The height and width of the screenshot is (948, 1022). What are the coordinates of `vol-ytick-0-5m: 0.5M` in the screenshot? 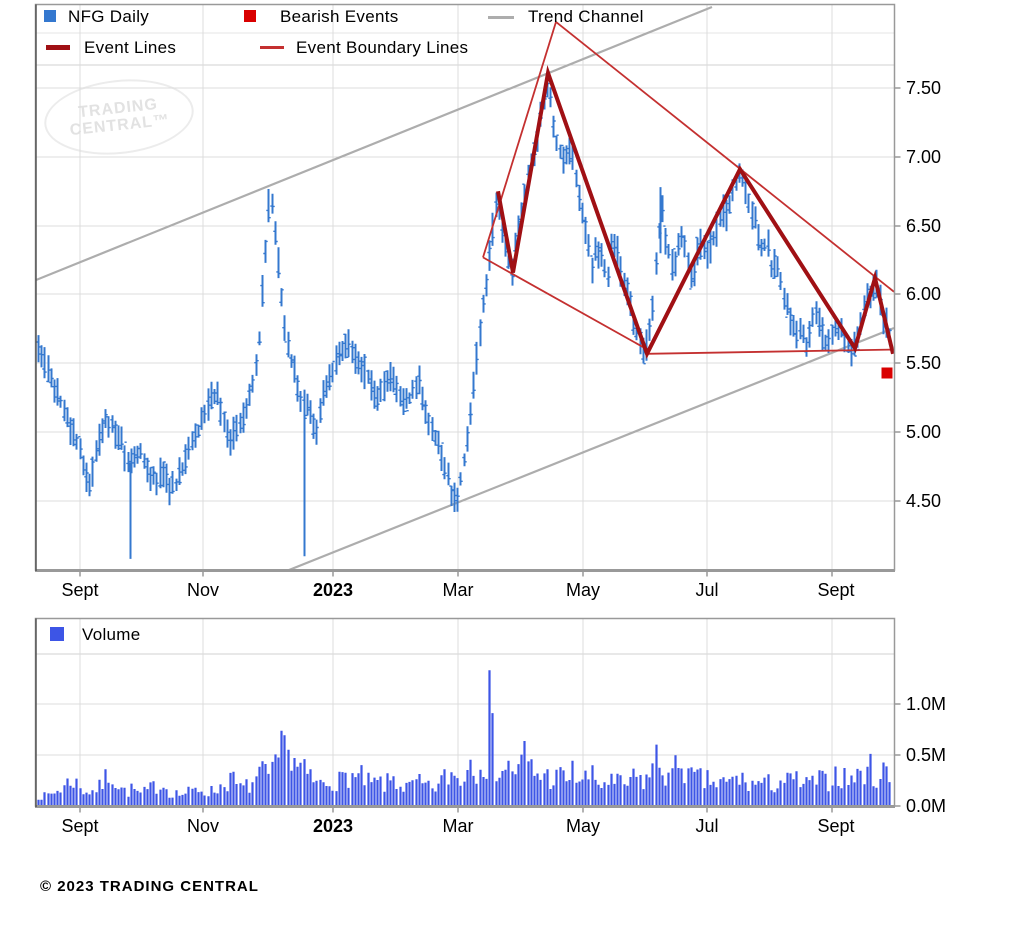 It's located at (926, 755).